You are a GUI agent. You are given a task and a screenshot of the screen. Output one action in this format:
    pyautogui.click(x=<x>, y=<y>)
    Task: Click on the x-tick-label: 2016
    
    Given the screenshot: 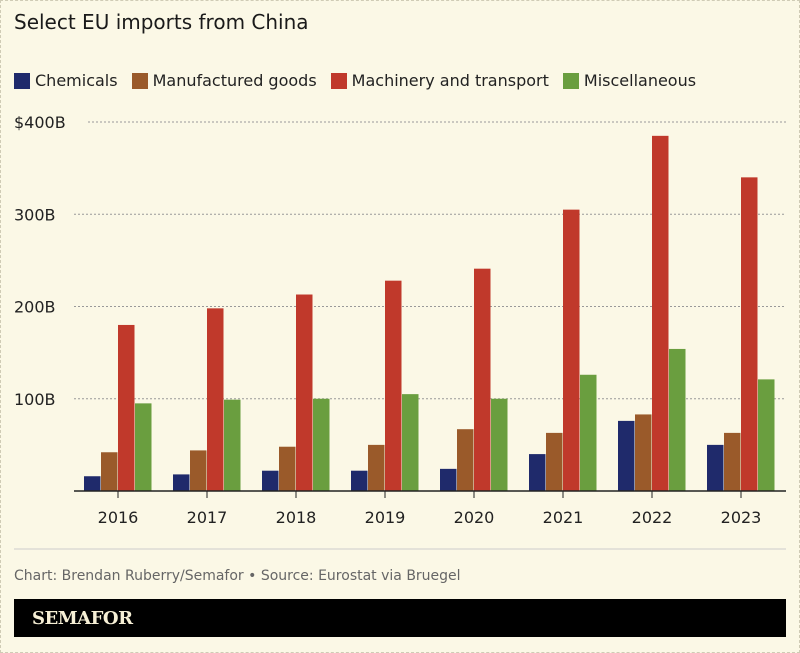 What is the action you would take?
    pyautogui.click(x=118, y=517)
    